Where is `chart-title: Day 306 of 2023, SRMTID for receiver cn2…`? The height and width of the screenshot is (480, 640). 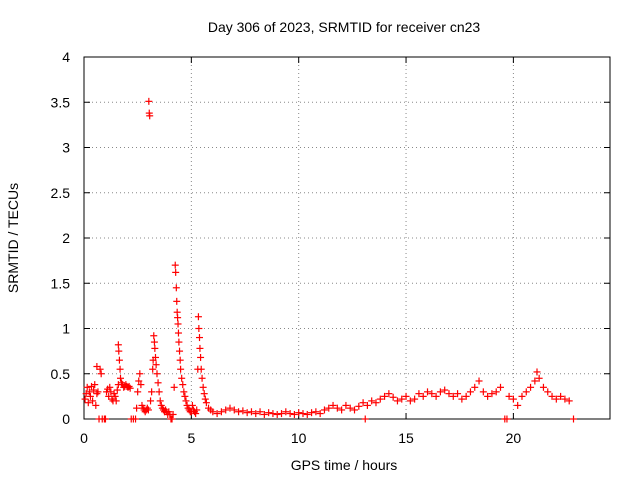
chart-title: Day 306 of 2023, SRMTID for receiver cn2… is located at coordinates (344, 27).